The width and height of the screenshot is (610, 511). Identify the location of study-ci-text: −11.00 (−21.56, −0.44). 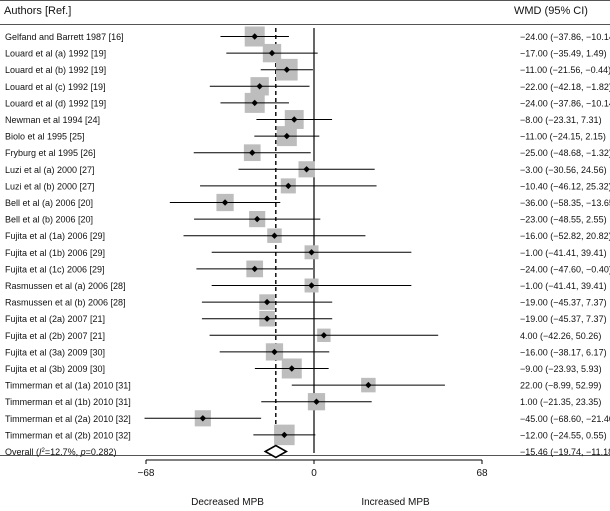
(565, 70).